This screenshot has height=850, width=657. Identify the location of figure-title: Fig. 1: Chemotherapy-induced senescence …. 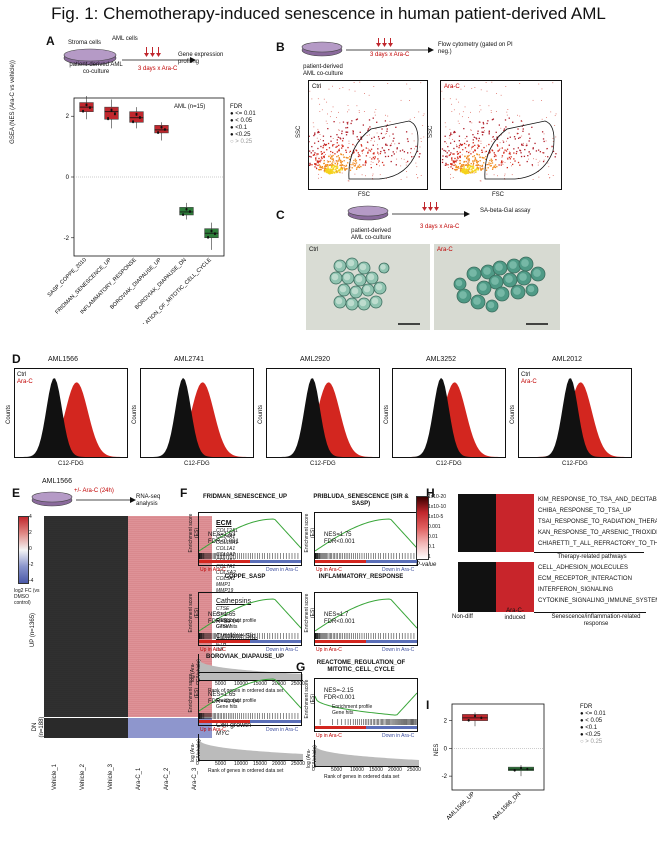
(328, 13).